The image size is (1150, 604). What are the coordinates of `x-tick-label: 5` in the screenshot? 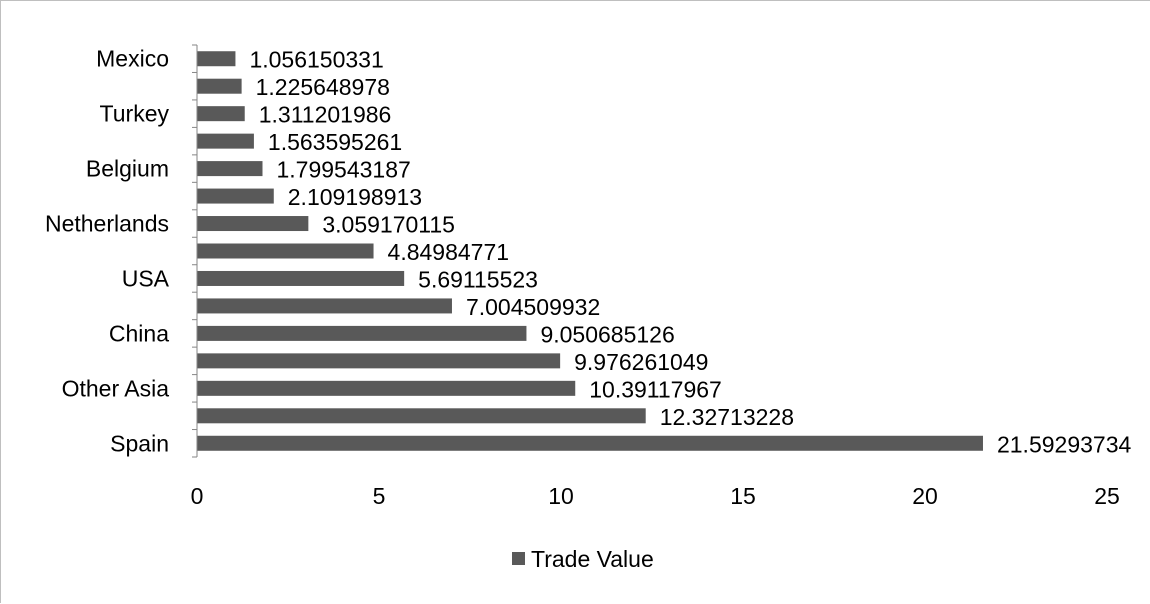 It's located at (379, 496).